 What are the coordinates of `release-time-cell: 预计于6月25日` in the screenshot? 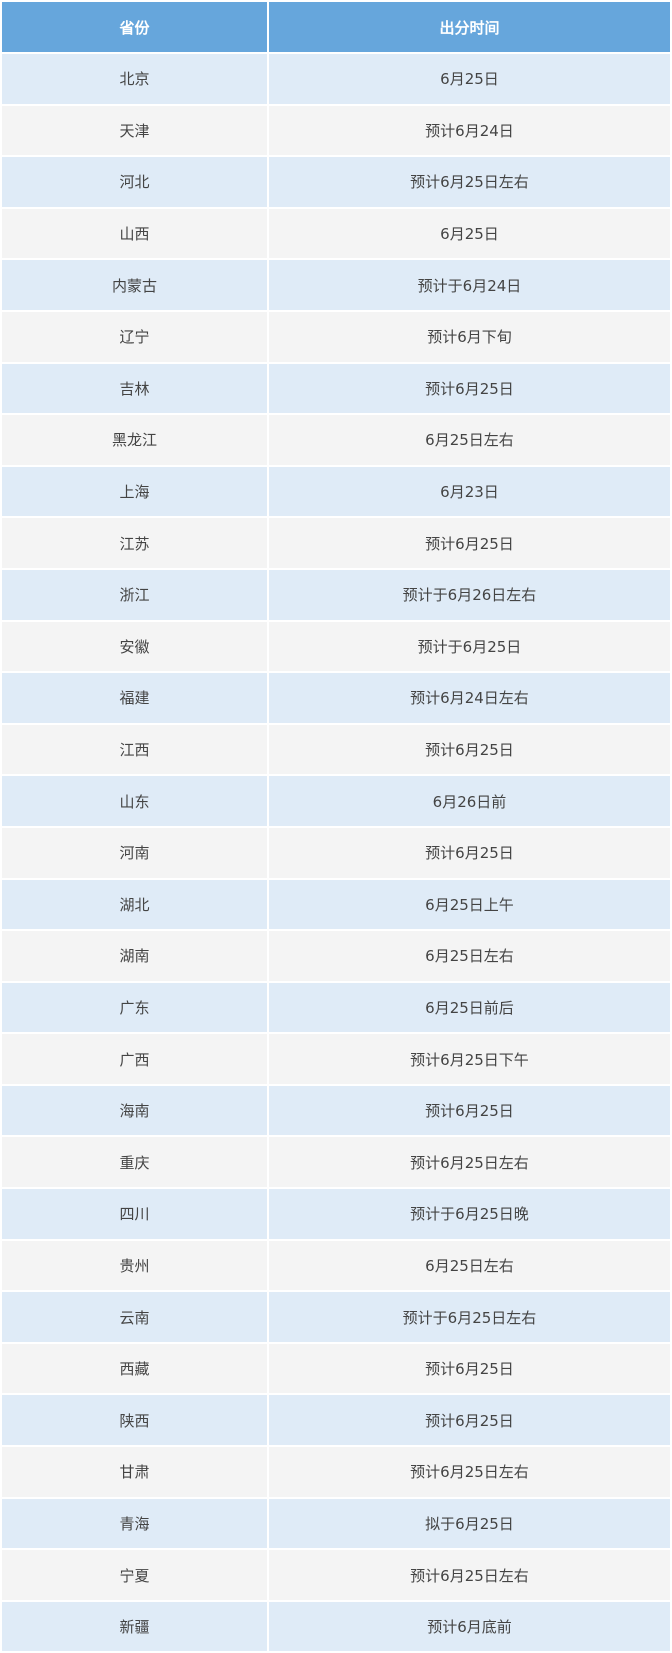 It's located at (469, 646).